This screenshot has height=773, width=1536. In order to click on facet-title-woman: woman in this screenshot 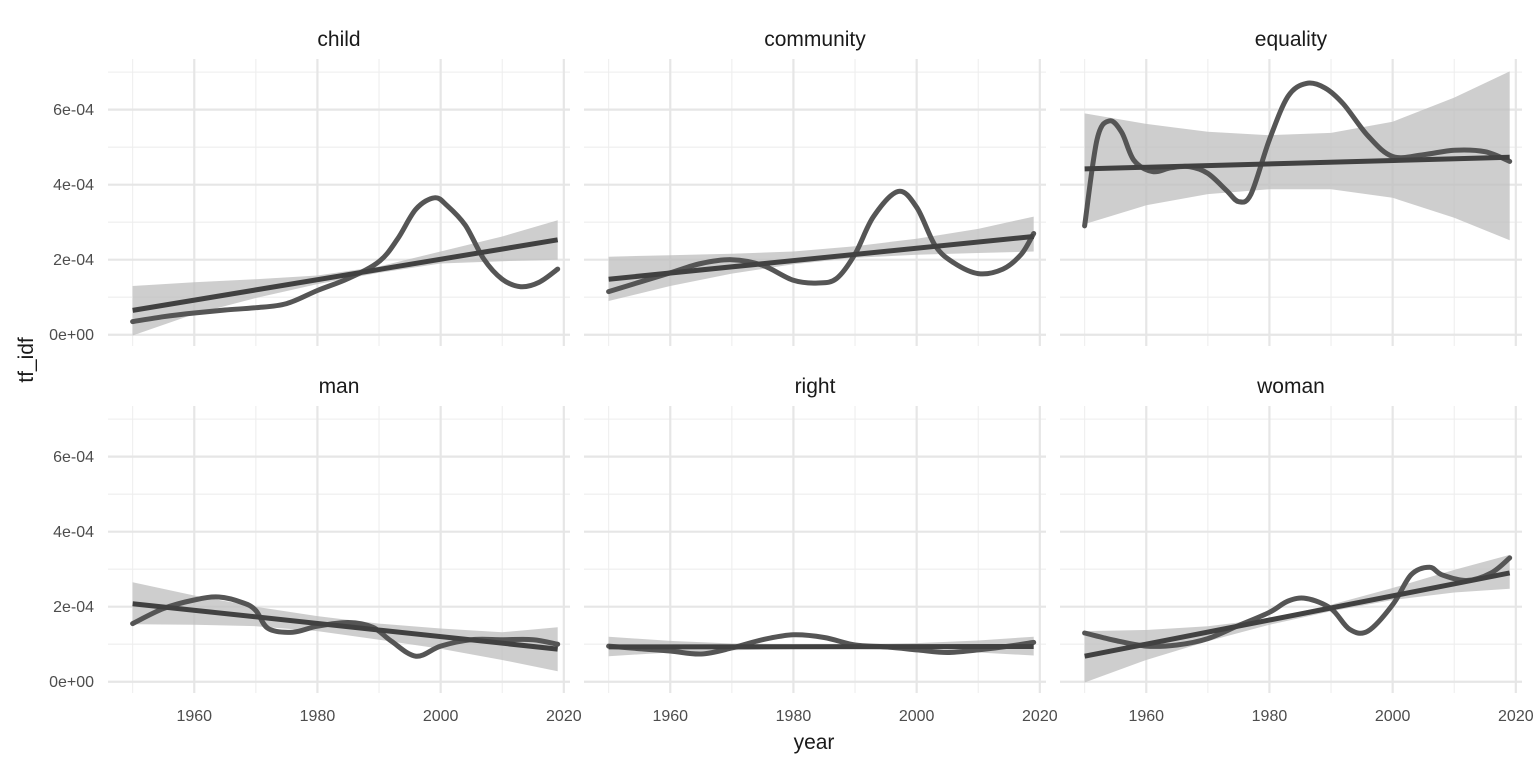, I will do `click(1290, 386)`.